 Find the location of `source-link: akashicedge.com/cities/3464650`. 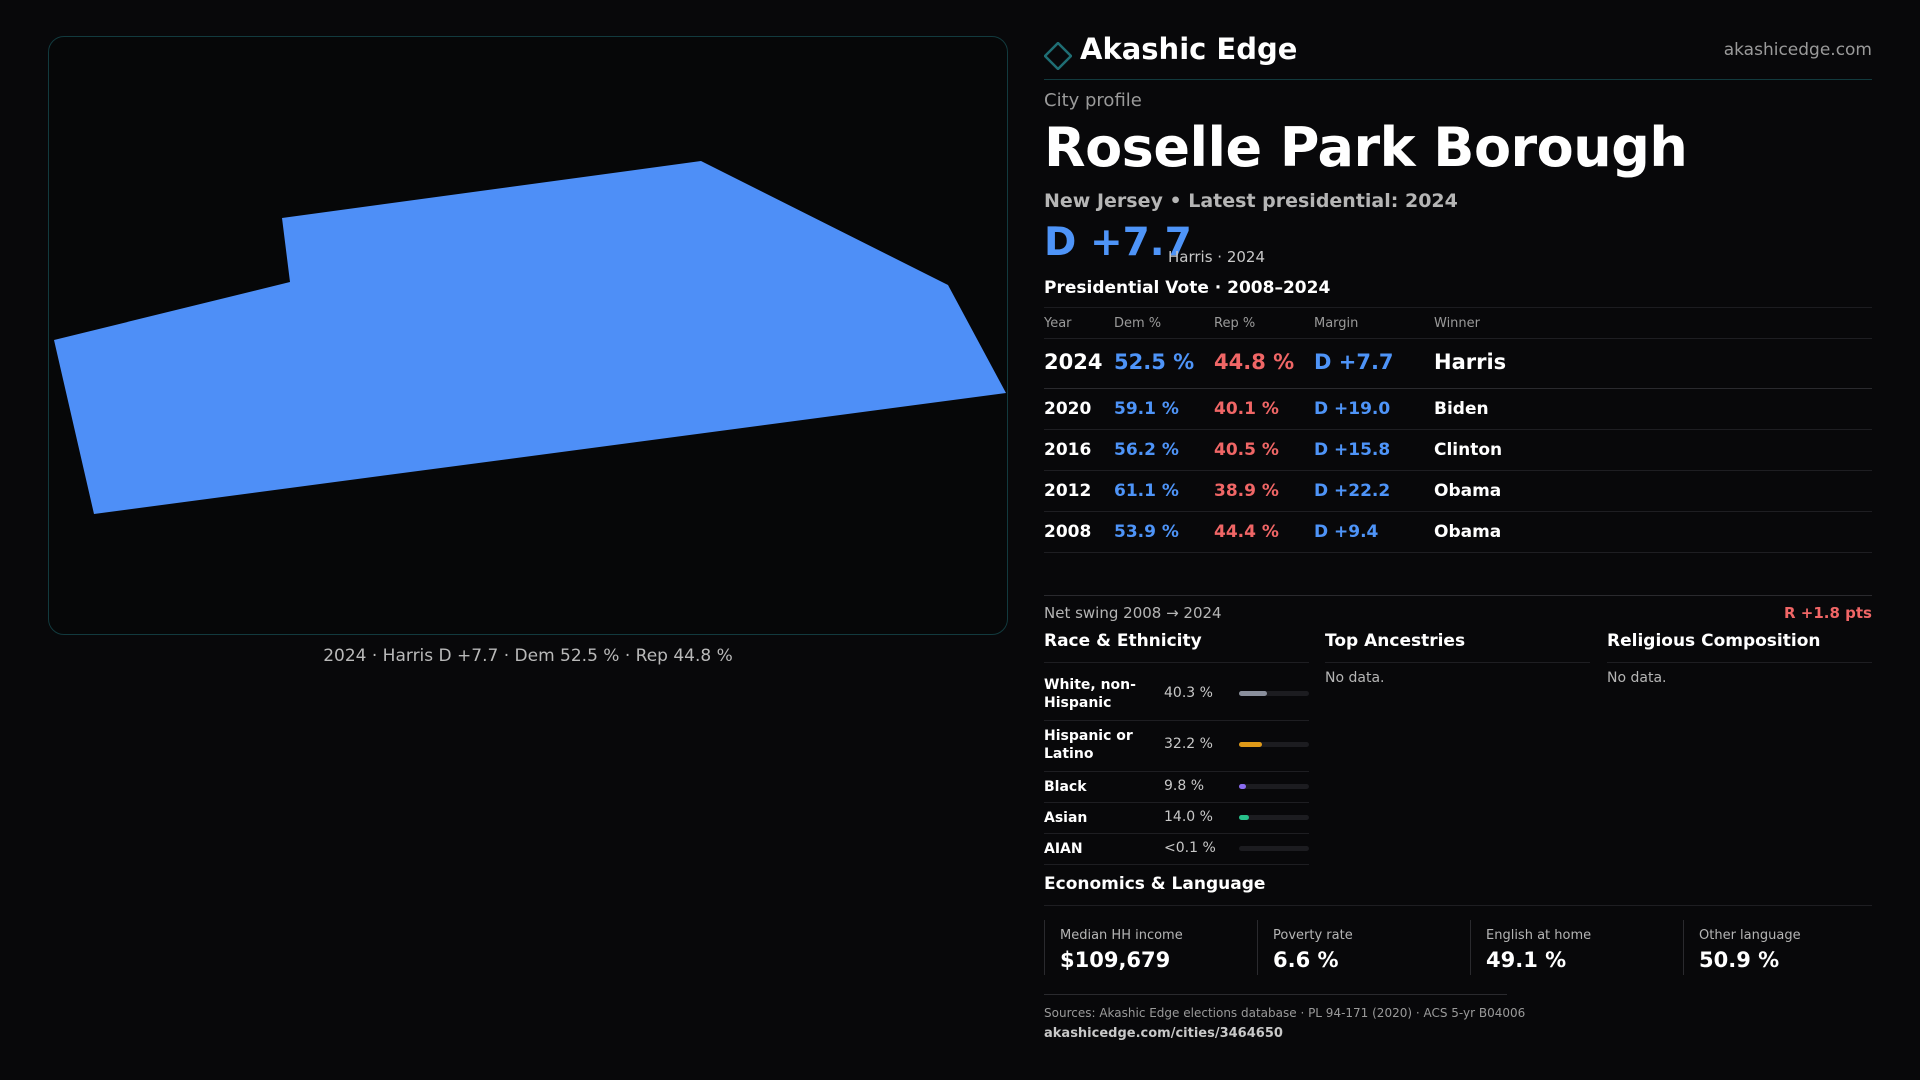

source-link: akashicedge.com/cities/3464650 is located at coordinates (1163, 1033).